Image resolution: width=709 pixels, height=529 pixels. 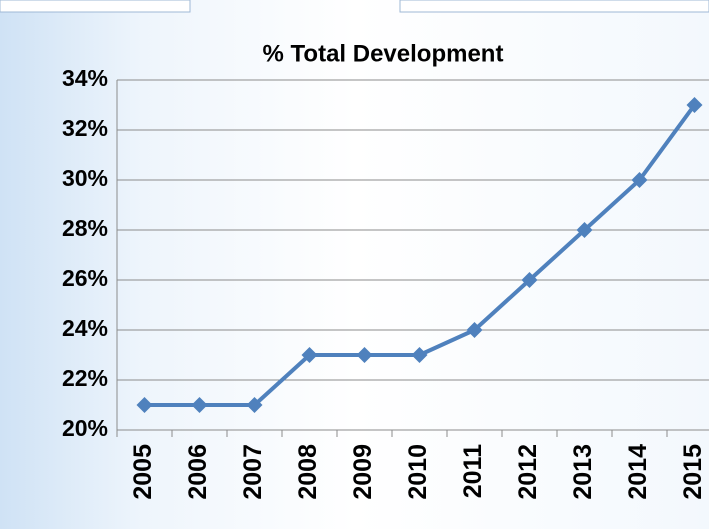 What do you see at coordinates (85, 78) in the screenshot?
I see `y-tick-label: 34%` at bounding box center [85, 78].